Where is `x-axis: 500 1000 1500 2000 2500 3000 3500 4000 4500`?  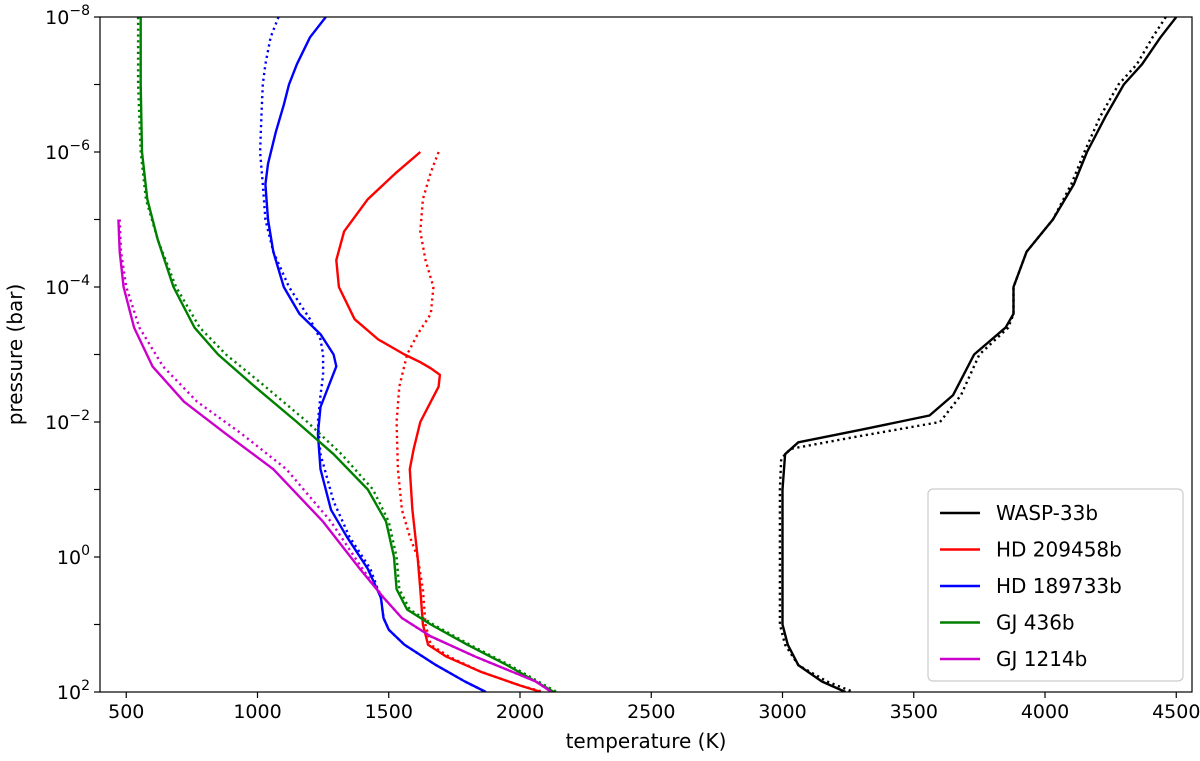
x-axis: 500 1000 1500 2000 2500 3000 3500 4000 4500 is located at coordinates (654, 707).